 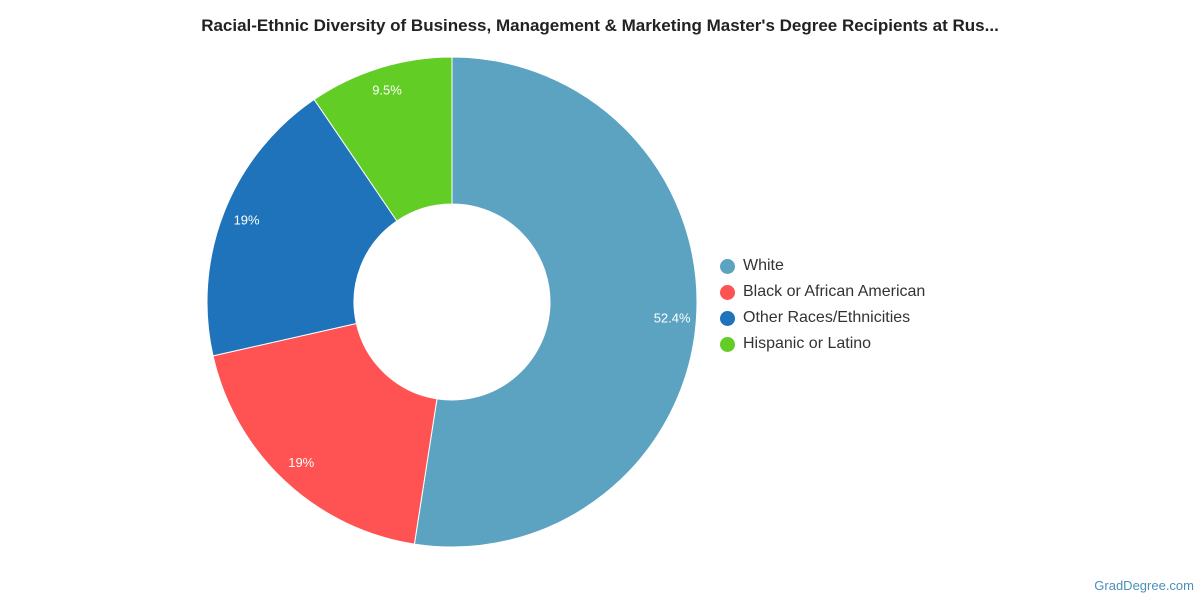 What do you see at coordinates (325, 433) in the screenshot?
I see `slice-black-or-african-american` at bounding box center [325, 433].